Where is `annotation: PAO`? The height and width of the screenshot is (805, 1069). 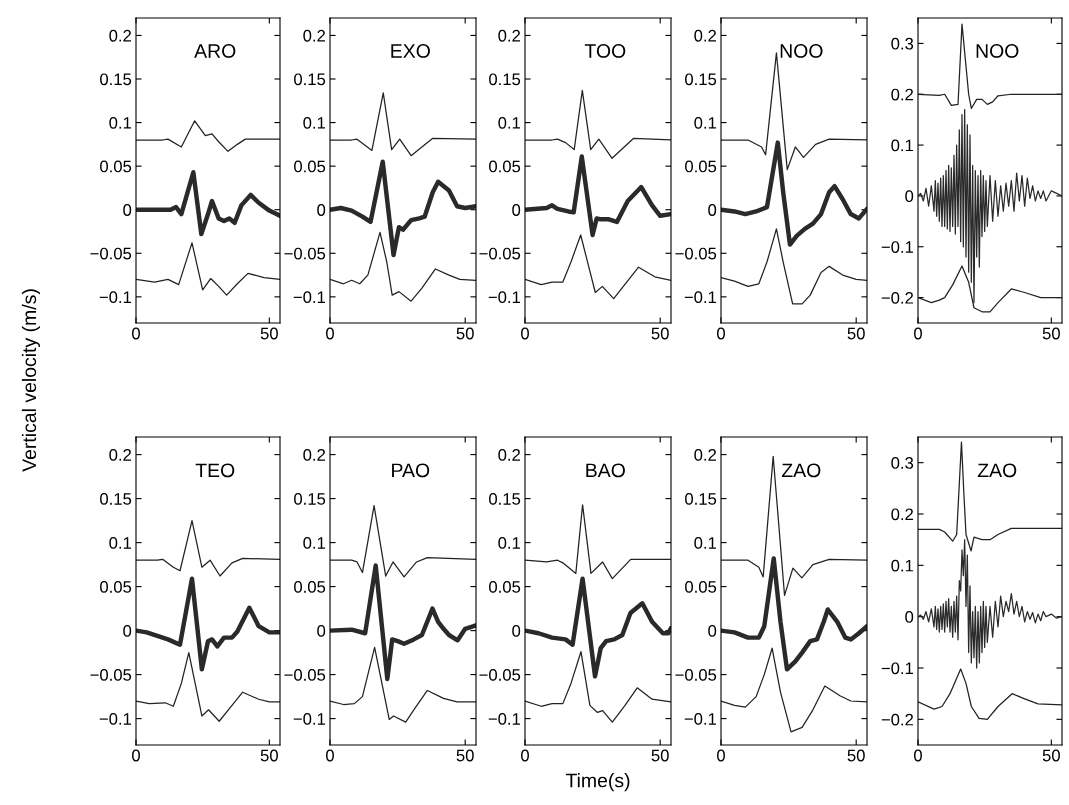
annotation: PAO is located at coordinates (411, 470).